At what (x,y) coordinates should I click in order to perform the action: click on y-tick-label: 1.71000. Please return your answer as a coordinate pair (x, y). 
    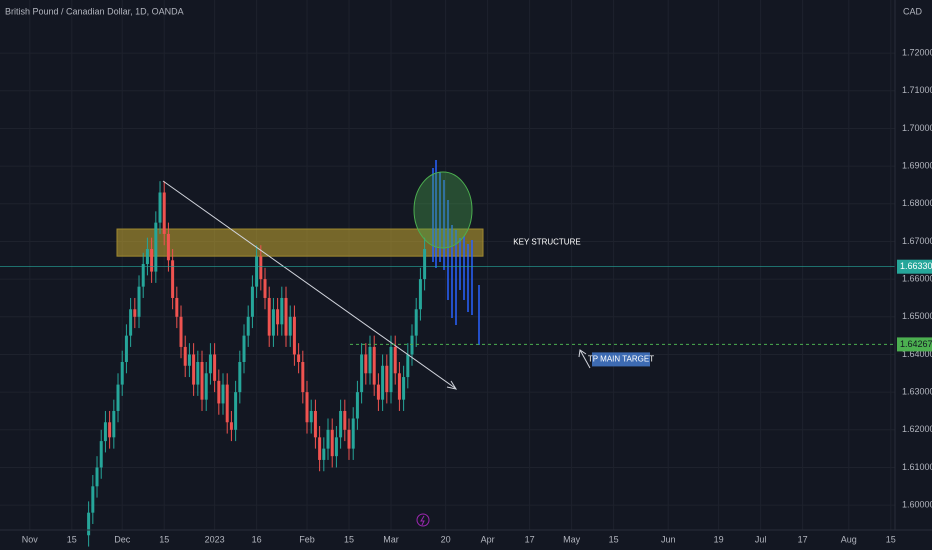
    Looking at the image, I should click on (917, 90).